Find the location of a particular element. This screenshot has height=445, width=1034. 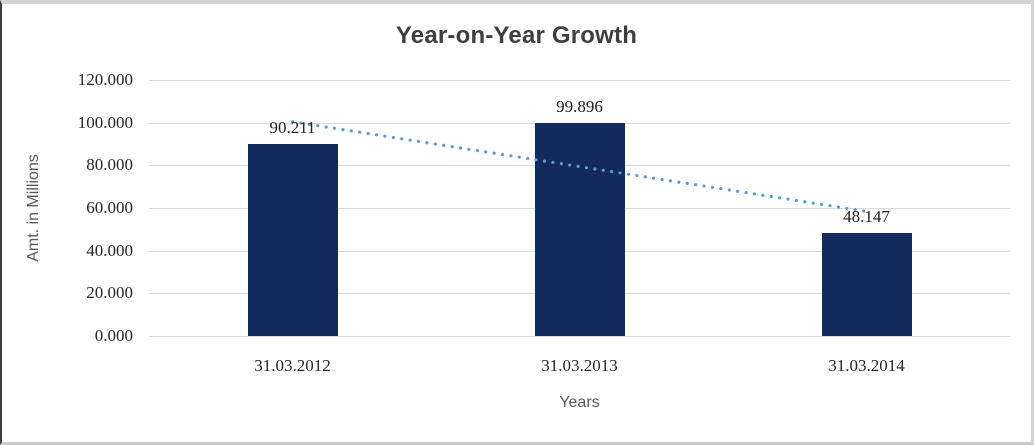

y-tick-label: 40.000 is located at coordinates (109, 250).